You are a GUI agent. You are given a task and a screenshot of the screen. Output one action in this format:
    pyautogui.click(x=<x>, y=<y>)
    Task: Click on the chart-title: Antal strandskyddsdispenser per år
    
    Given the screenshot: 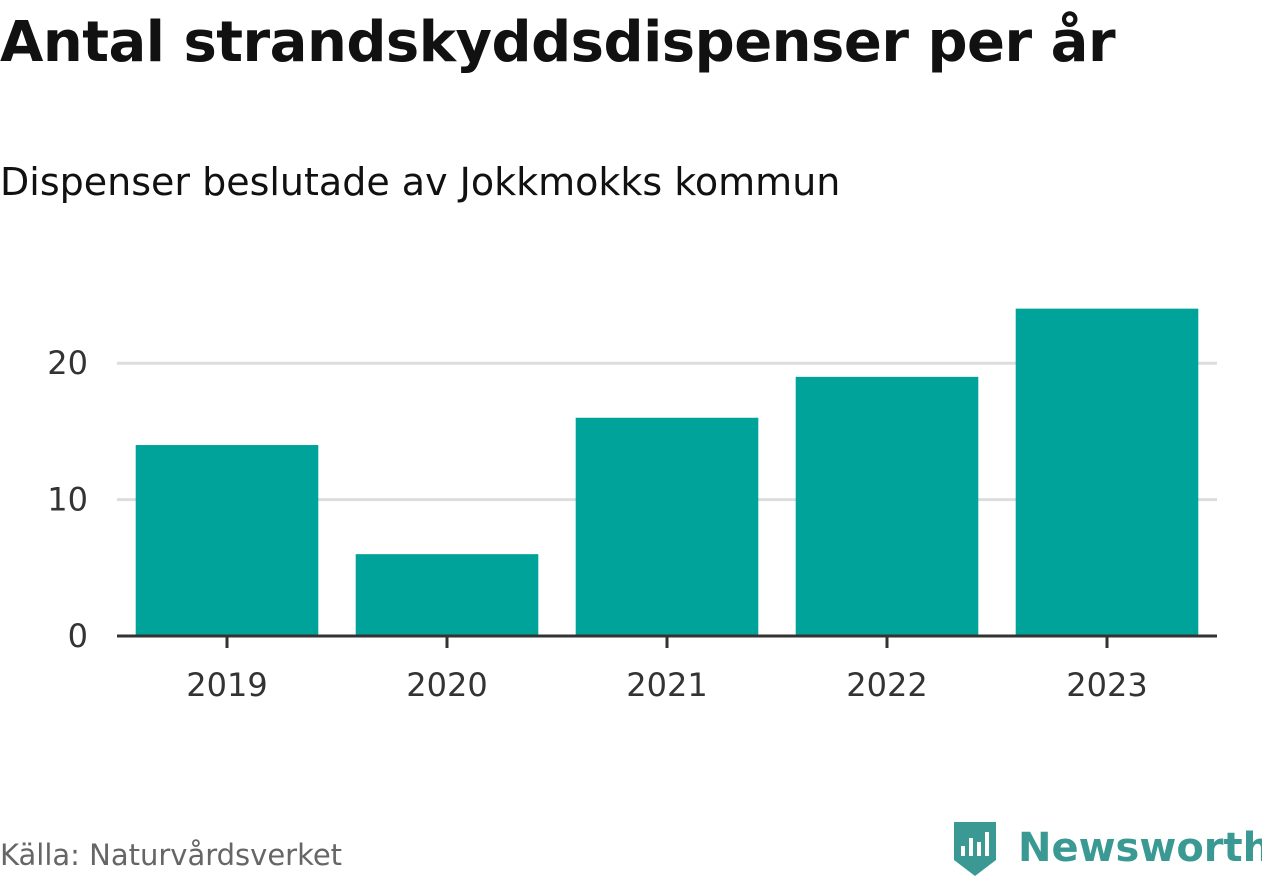 What is the action you would take?
    pyautogui.click(x=558, y=42)
    